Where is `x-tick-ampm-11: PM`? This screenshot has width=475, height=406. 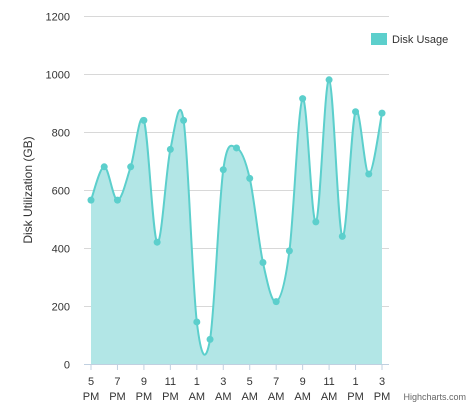
x-tick-ampm-11: PM is located at coordinates (382, 397).